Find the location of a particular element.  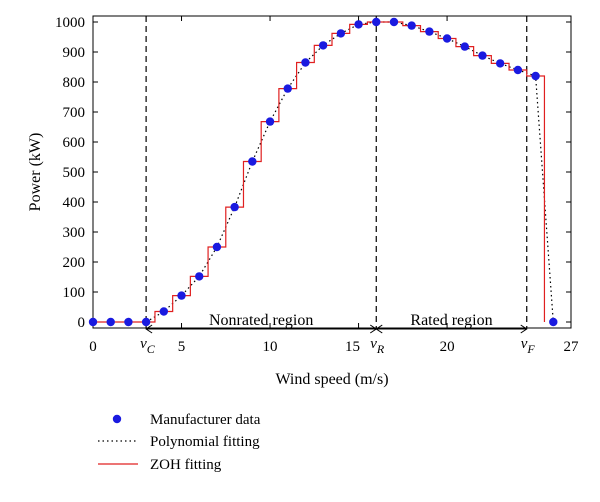

y-tick-label: 1000 is located at coordinates (70, 23).